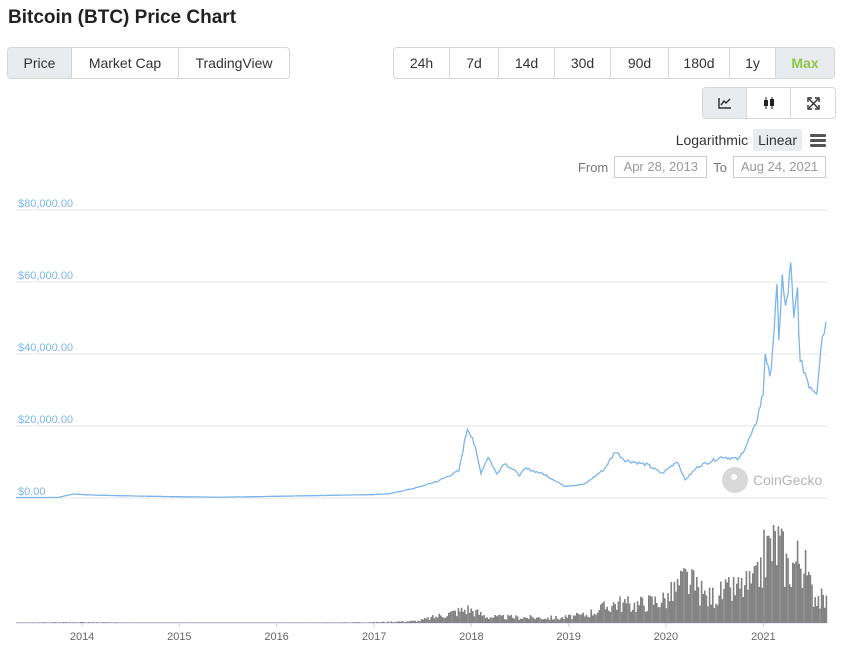 The image size is (842, 650). I want to click on coingecko-watermark: CoinGecko, so click(772, 480).